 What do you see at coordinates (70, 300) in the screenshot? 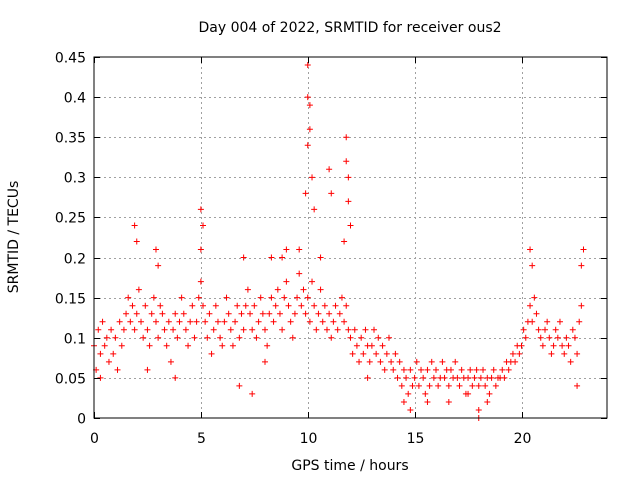
I see `y-tick-label: 0.15` at bounding box center [70, 300].